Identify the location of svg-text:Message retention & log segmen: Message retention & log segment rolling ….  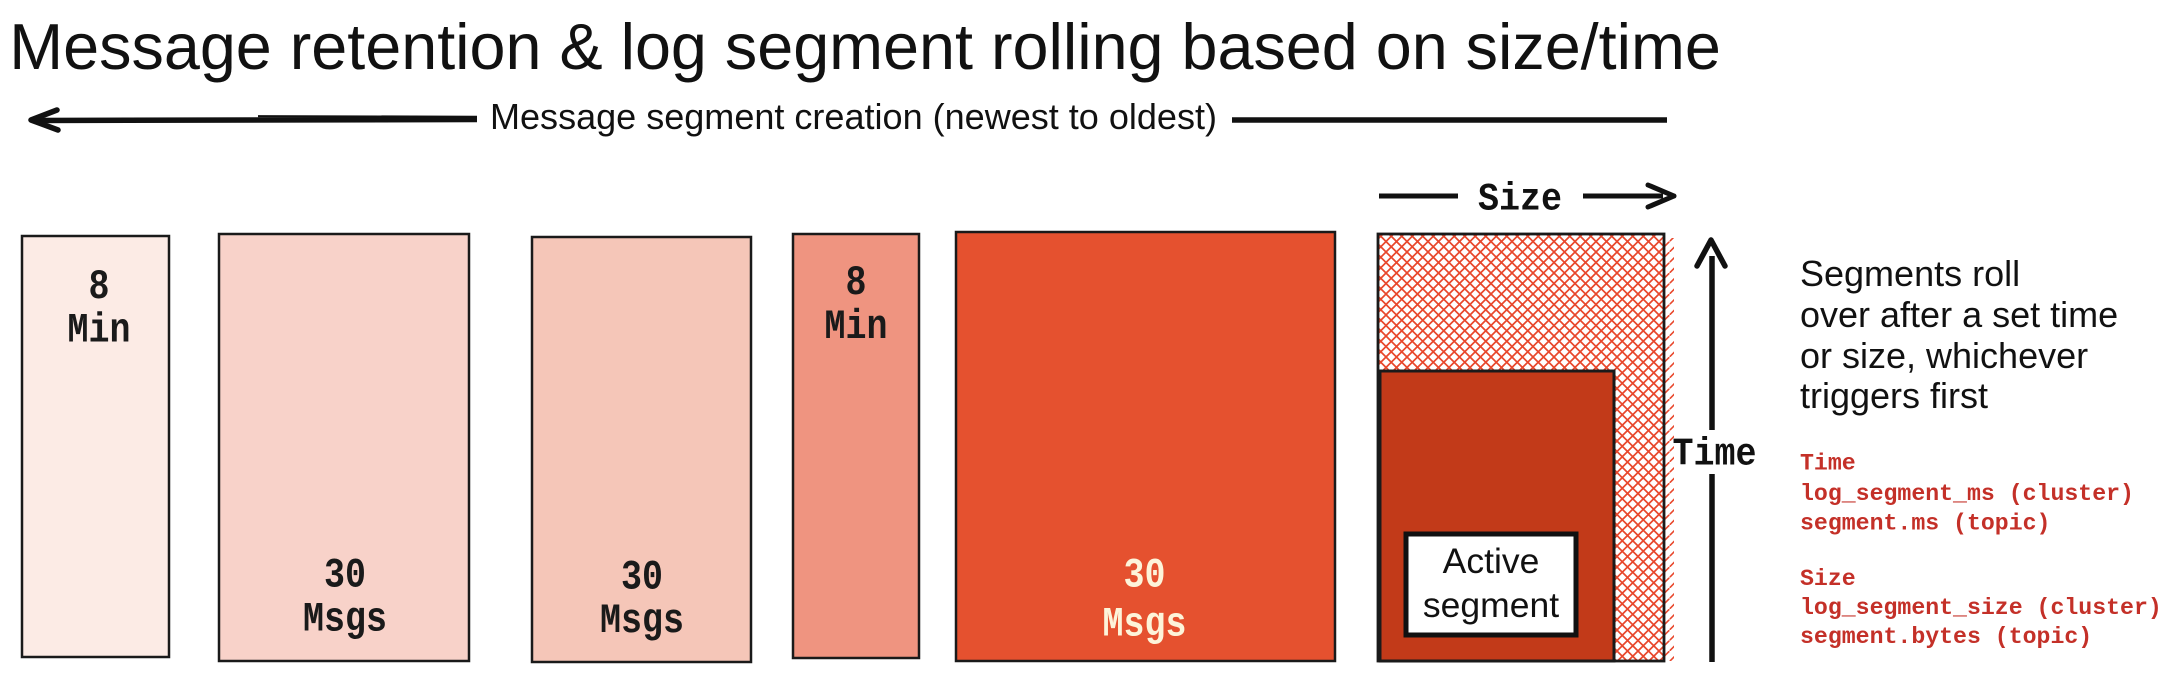
(865, 46).